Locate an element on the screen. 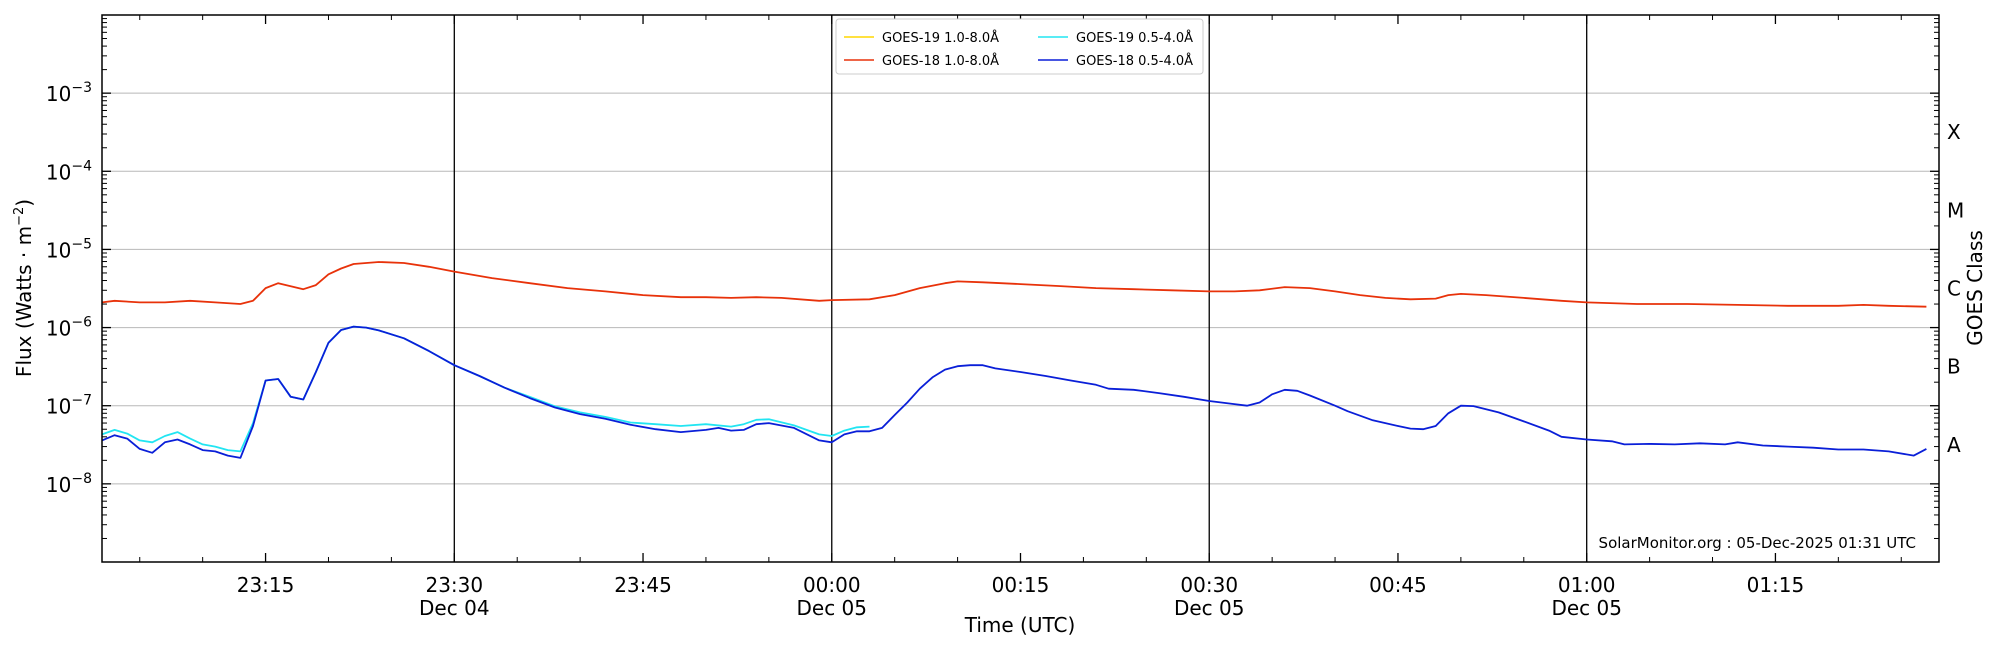  y-tick-label: 10⁻⁶ is located at coordinates (69, 328).